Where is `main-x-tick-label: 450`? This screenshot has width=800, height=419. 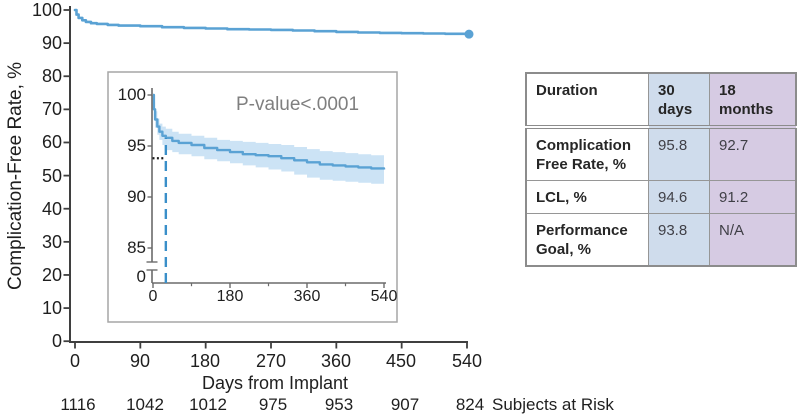
main-x-tick-label: 450 is located at coordinates (401, 361).